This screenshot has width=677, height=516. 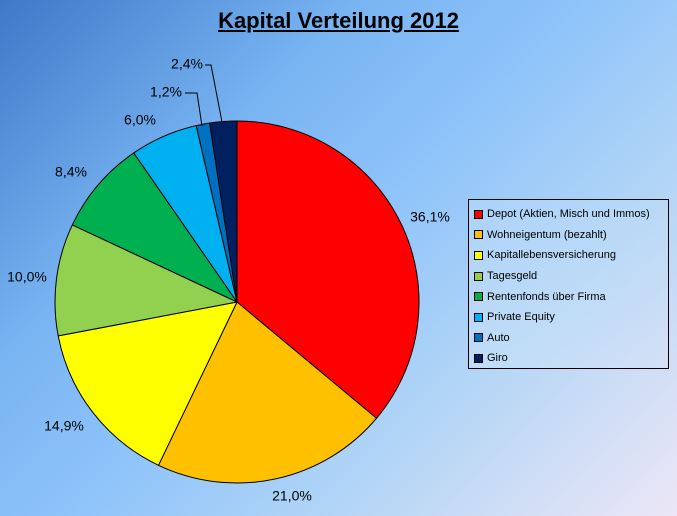 I want to click on slice-value-label: 21,0%, so click(x=292, y=496).